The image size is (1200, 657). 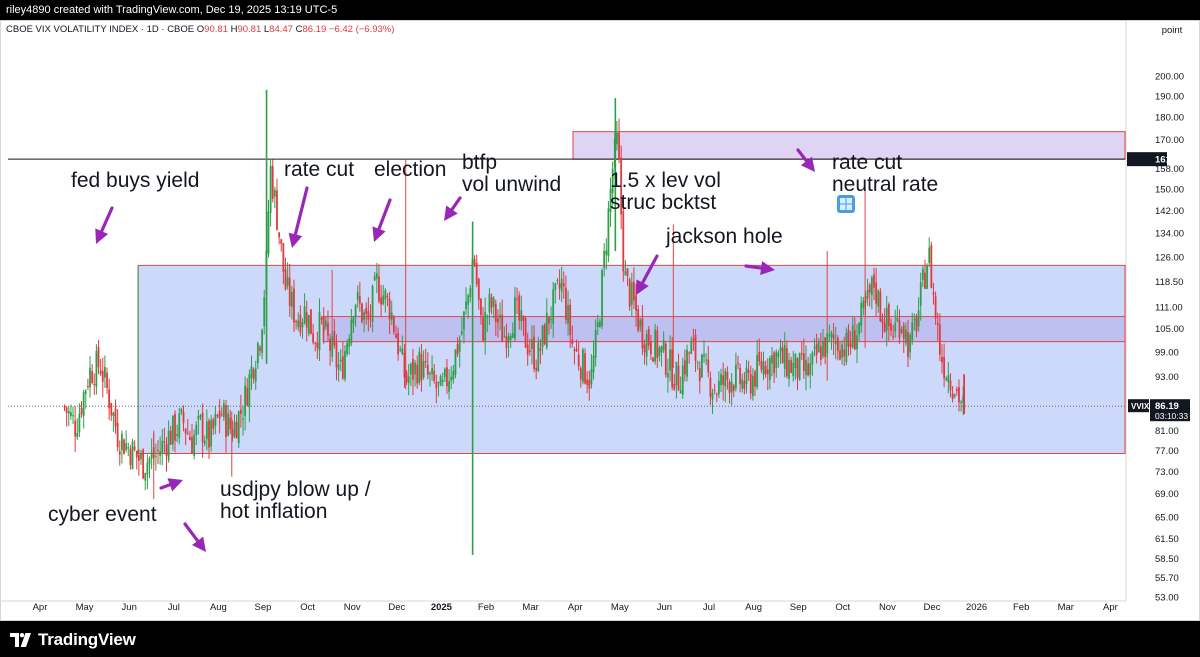 I want to click on y-tick-label: 142.00, so click(x=1169, y=211).